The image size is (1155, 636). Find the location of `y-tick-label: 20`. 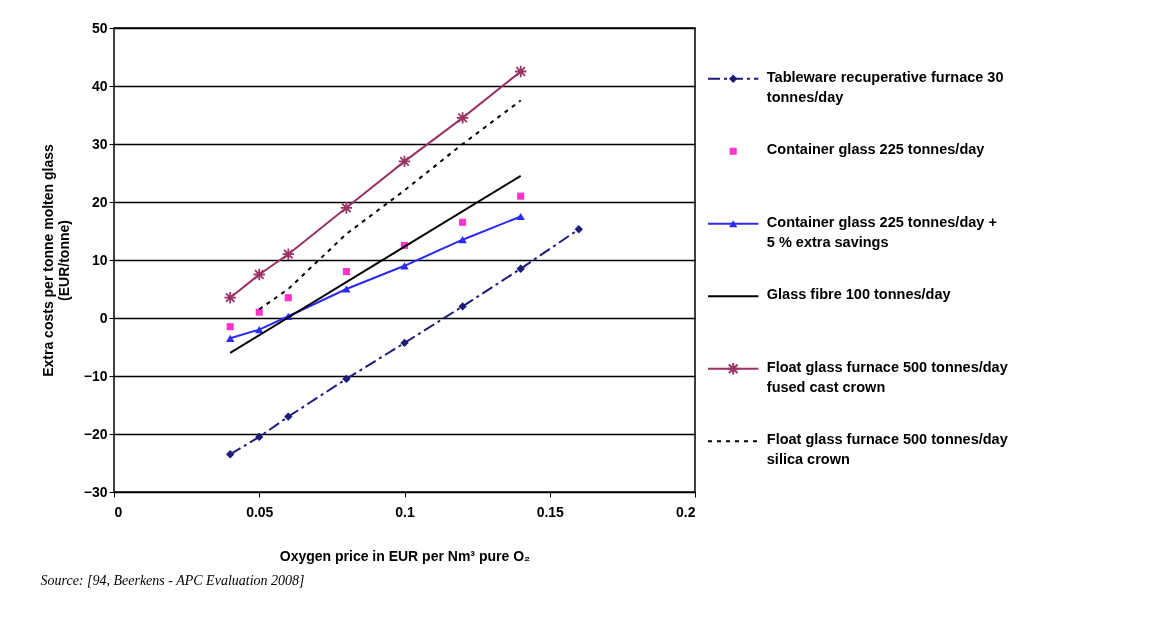

y-tick-label: 20 is located at coordinates (99, 201).